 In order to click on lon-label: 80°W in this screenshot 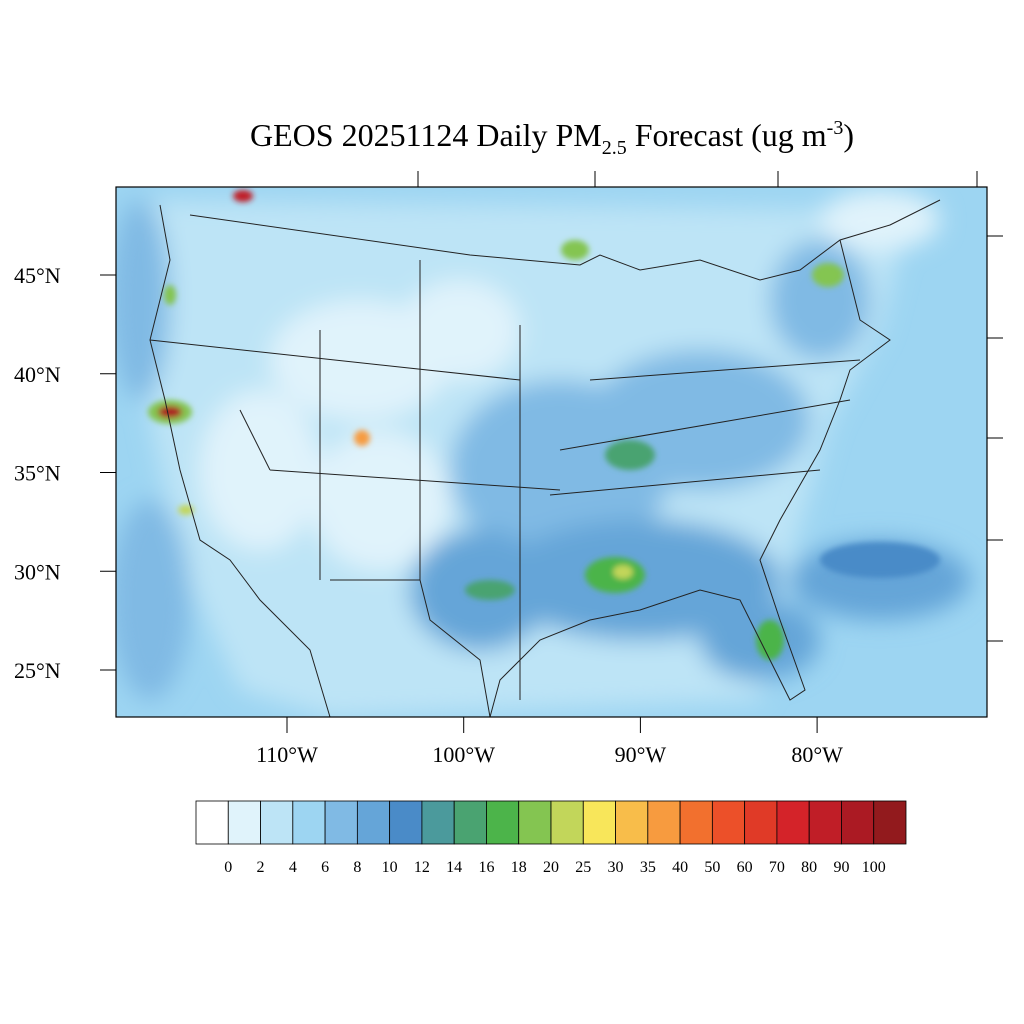, I will do `click(817, 754)`.